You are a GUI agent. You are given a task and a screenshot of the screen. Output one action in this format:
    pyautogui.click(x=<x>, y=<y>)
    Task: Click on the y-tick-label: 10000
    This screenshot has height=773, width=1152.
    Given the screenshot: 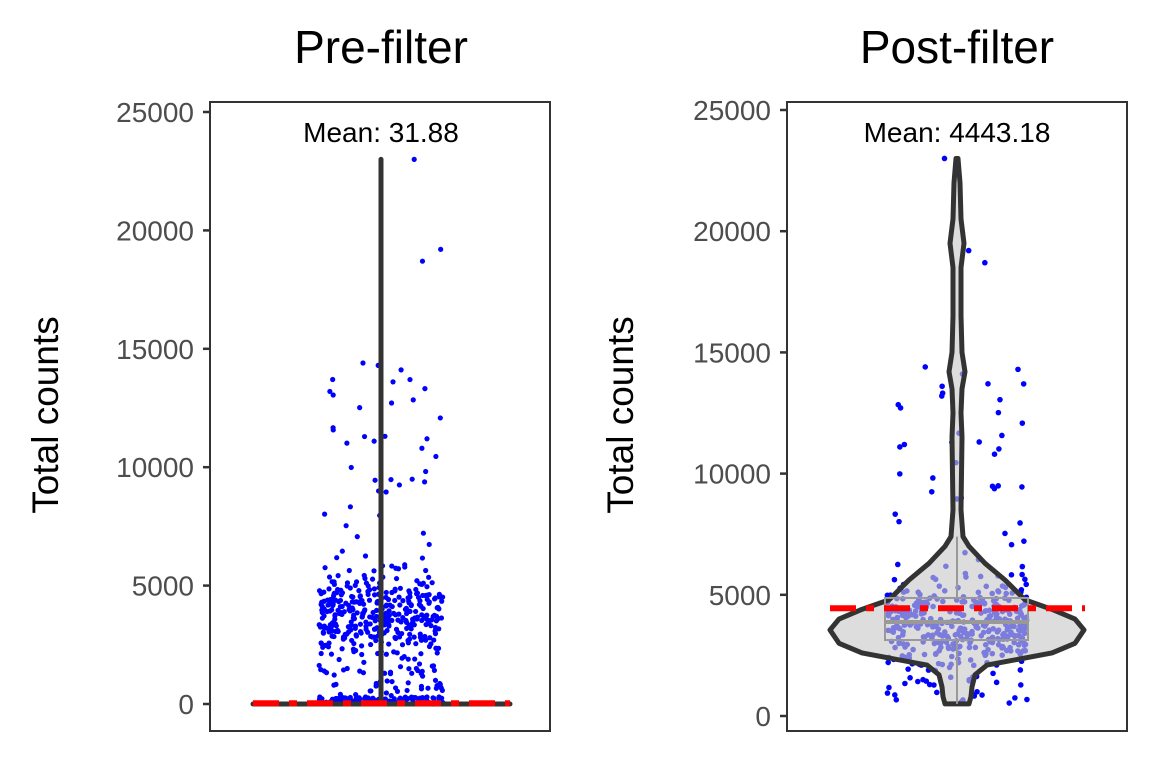 What is the action you would take?
    pyautogui.click(x=732, y=474)
    